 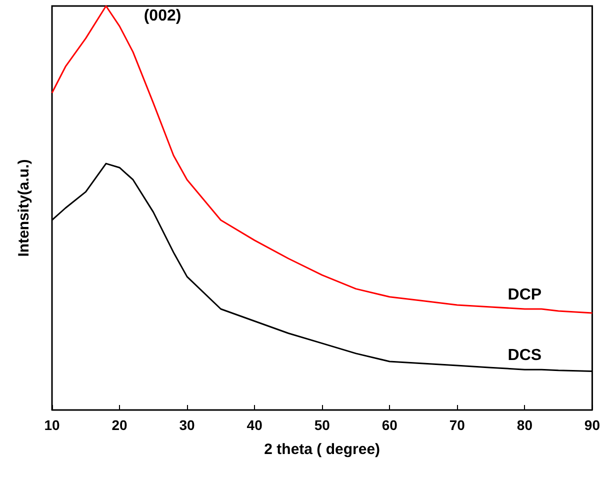 I want to click on x-tick-label: 50, so click(x=322, y=425).